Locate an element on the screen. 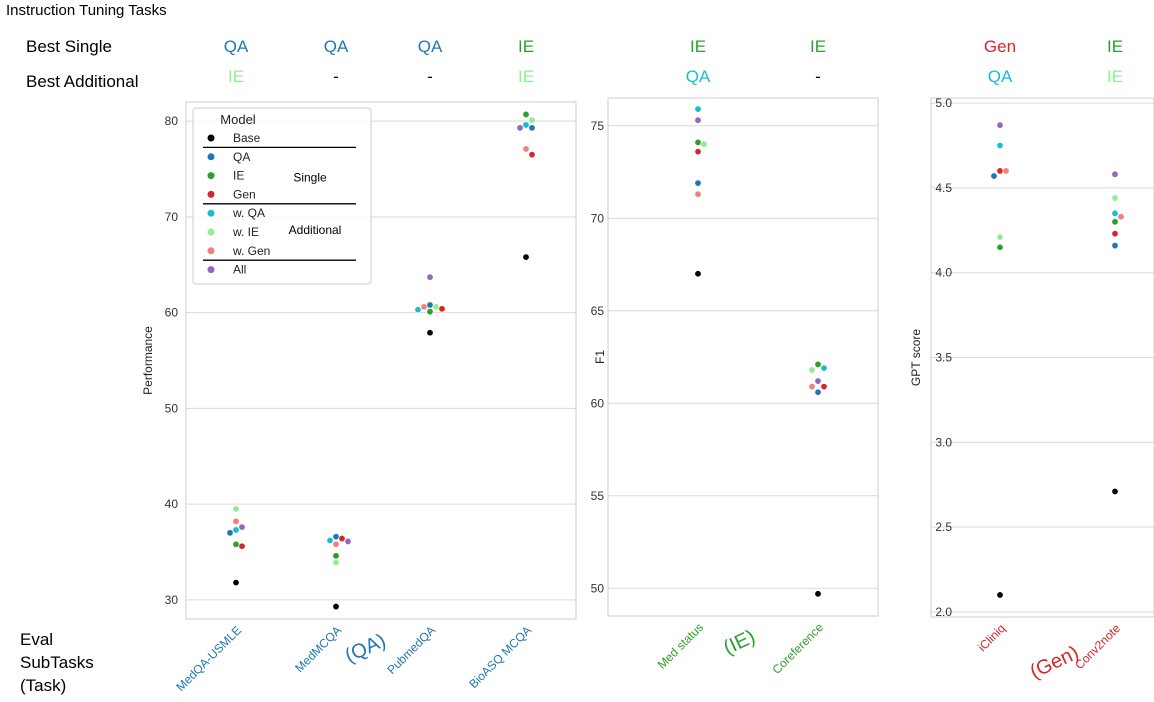 Image resolution: width=1154 pixels, height=702 pixels. legend-entry-label: Base is located at coordinates (247, 138).